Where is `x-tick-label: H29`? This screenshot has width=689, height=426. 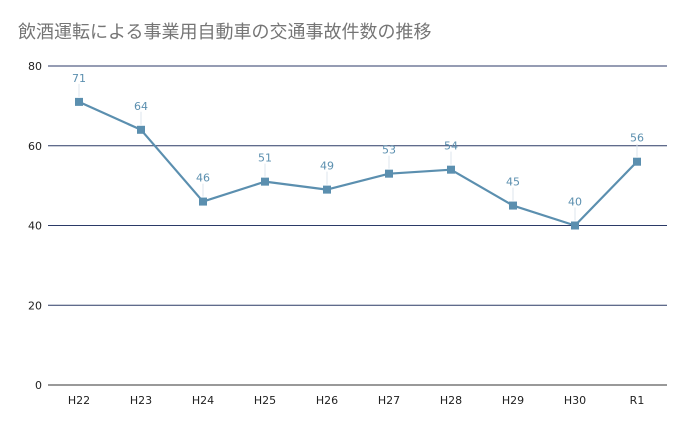
x-tick-label: H29 is located at coordinates (513, 400).